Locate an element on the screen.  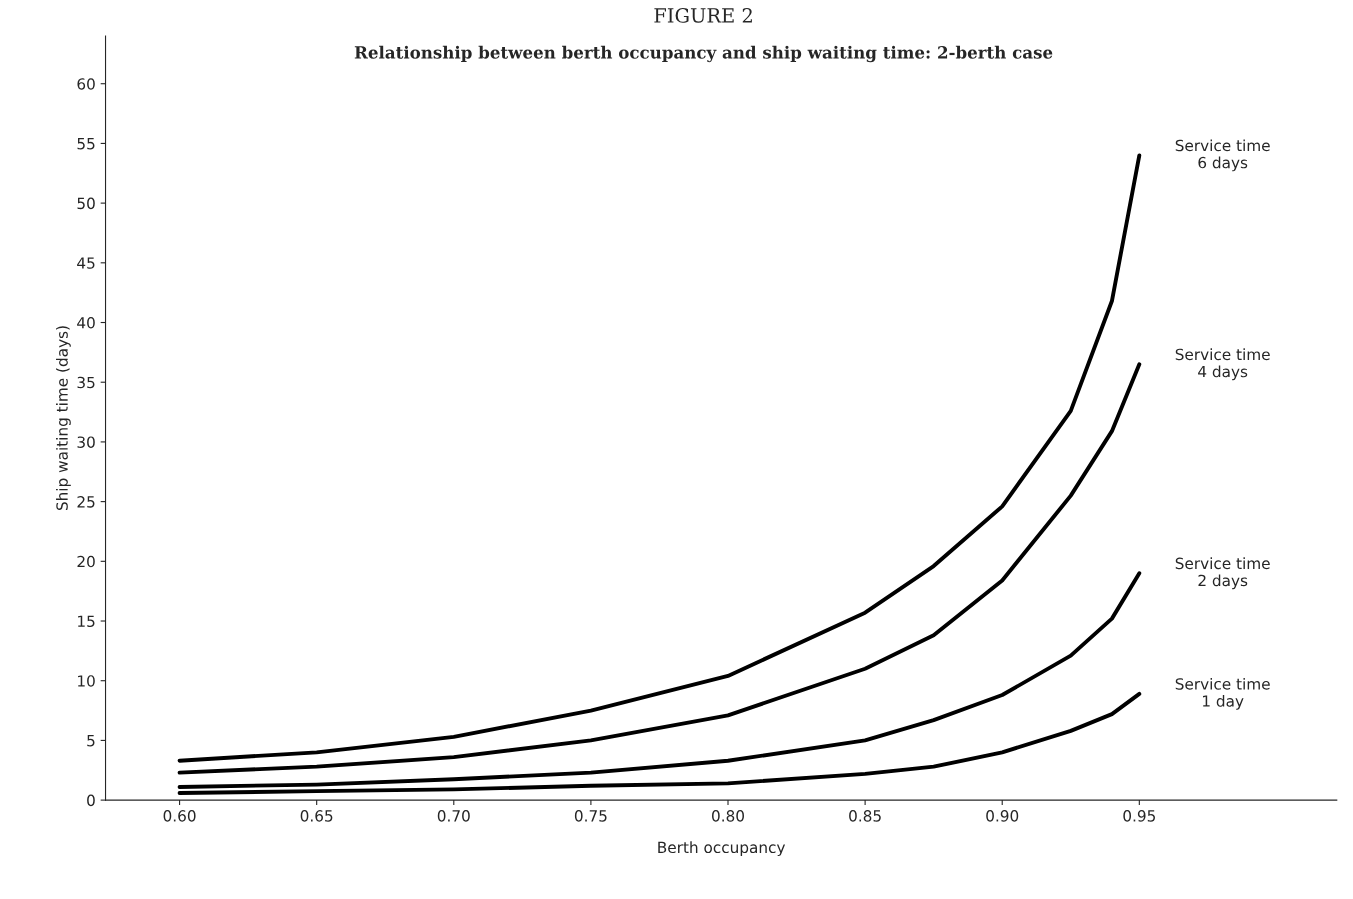
y-tick-label: 25 is located at coordinates (86, 502).